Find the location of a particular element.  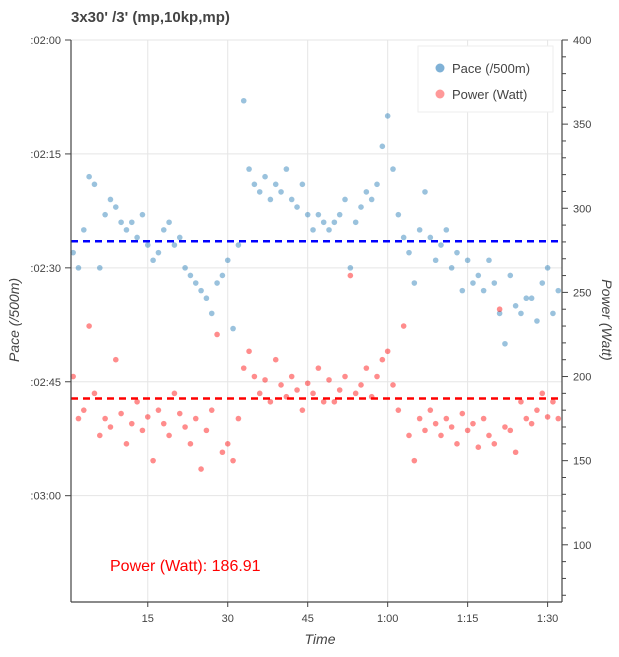

x-tick-label: 15 is located at coordinates (148, 619).